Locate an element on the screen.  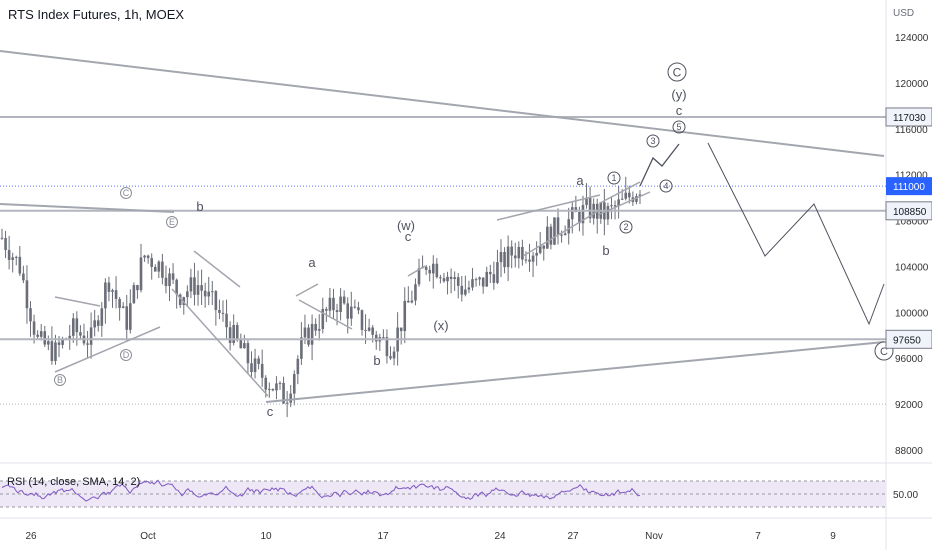
y-tick-label: 112000 is located at coordinates (911, 176).